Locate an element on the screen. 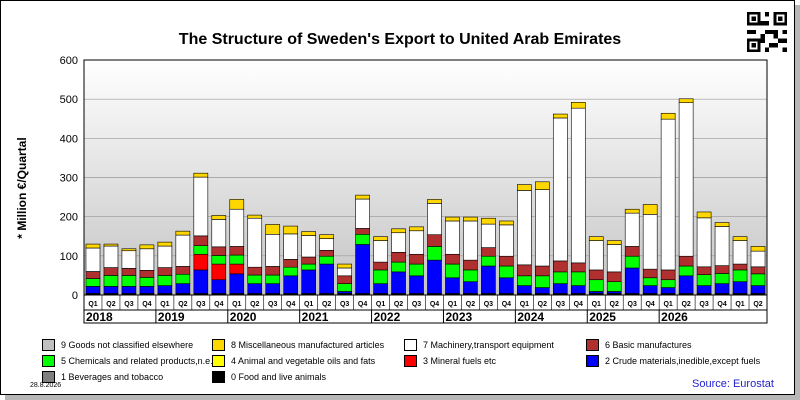 This screenshot has height=400, width=800. legend-label: 3 Mineral fuels etc is located at coordinates (460, 361).